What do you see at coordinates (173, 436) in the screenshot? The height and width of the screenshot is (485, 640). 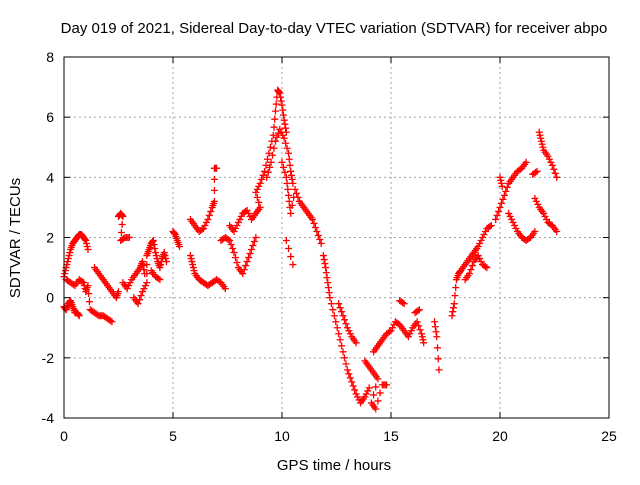 I see `x-tick-label: 5` at bounding box center [173, 436].